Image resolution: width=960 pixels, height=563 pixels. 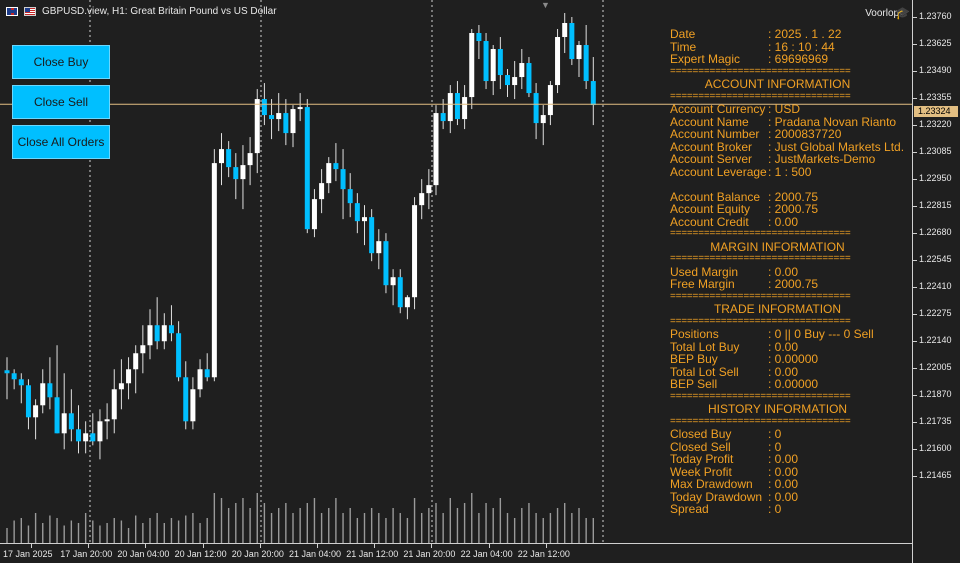 I want to click on close-buy-button: Close Buy, so click(x=61, y=62).